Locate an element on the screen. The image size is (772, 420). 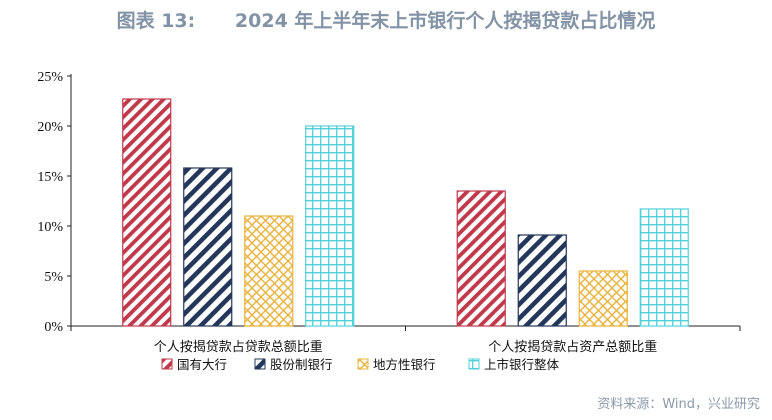
y-tick-label: 5% is located at coordinates (53, 277).